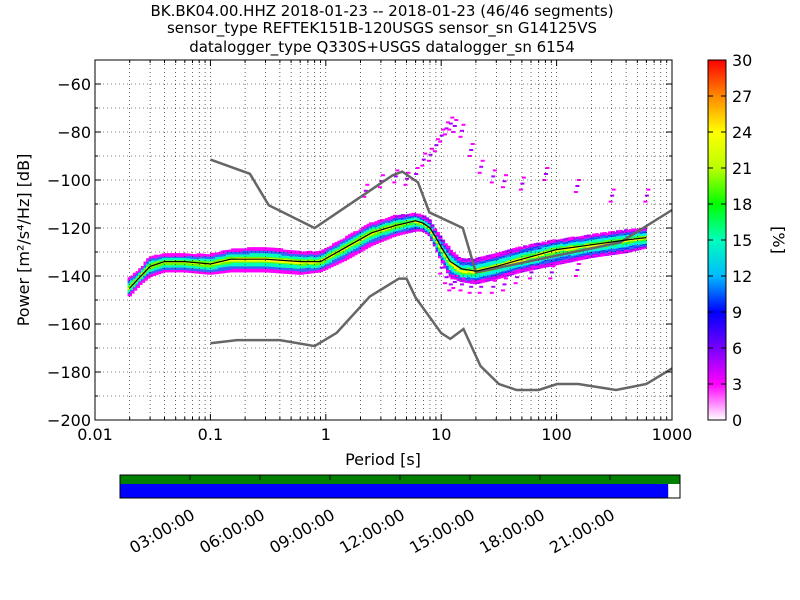 This screenshot has height=600, width=800. Describe the element at coordinates (742, 168) in the screenshot. I see `colorbar-tick-label: 21` at that location.